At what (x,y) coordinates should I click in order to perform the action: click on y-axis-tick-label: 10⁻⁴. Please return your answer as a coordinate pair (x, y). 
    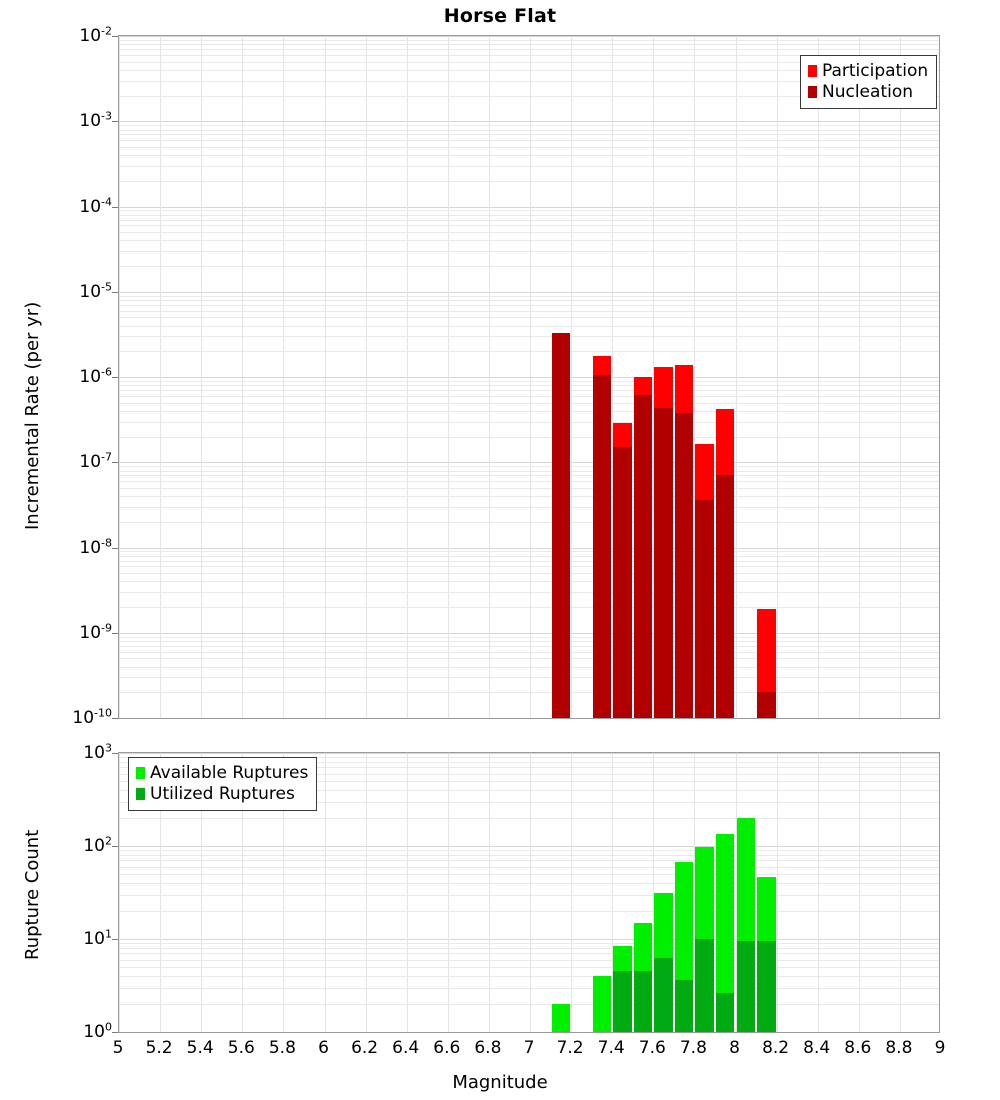
    Looking at the image, I should click on (95, 205).